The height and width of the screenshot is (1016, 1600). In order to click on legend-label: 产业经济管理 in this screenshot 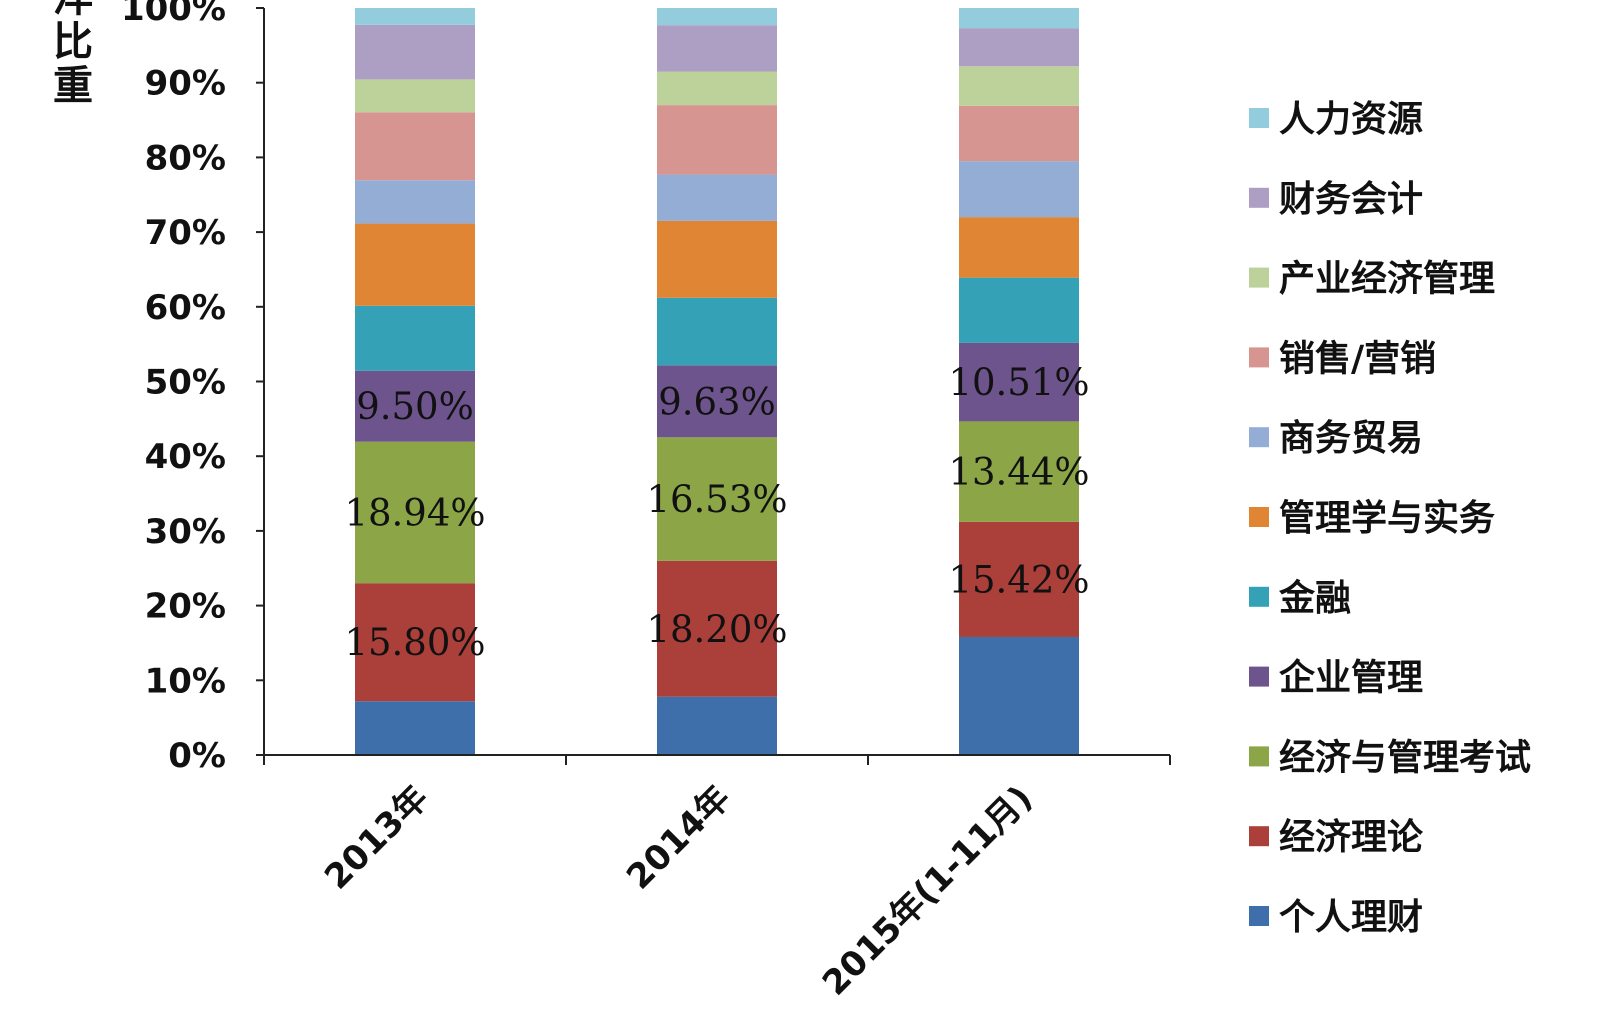, I will do `click(1387, 279)`.